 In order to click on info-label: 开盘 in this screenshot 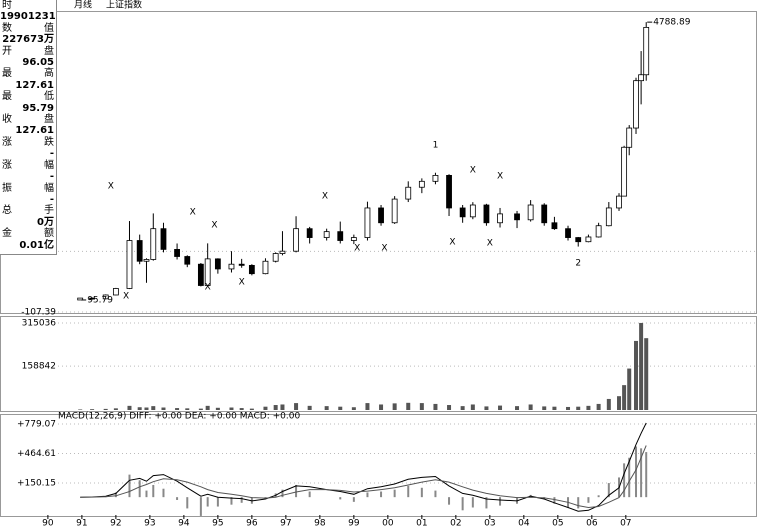, I will do `click(28, 51)`.